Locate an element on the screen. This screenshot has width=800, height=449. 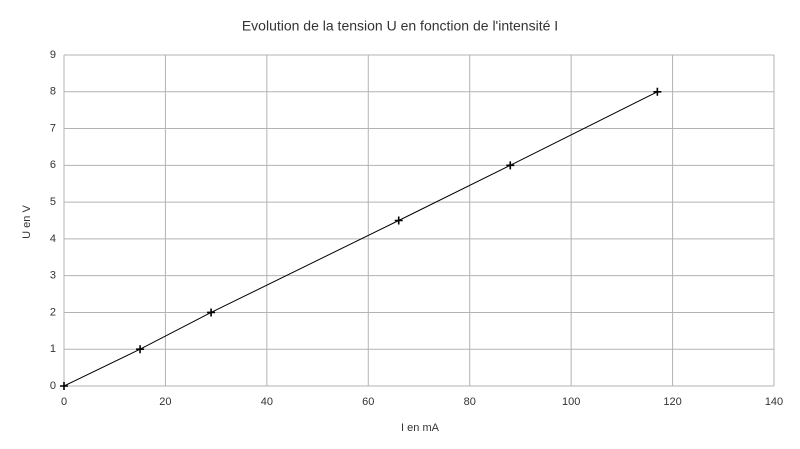
y-tick-label: 4 is located at coordinates (53, 239).